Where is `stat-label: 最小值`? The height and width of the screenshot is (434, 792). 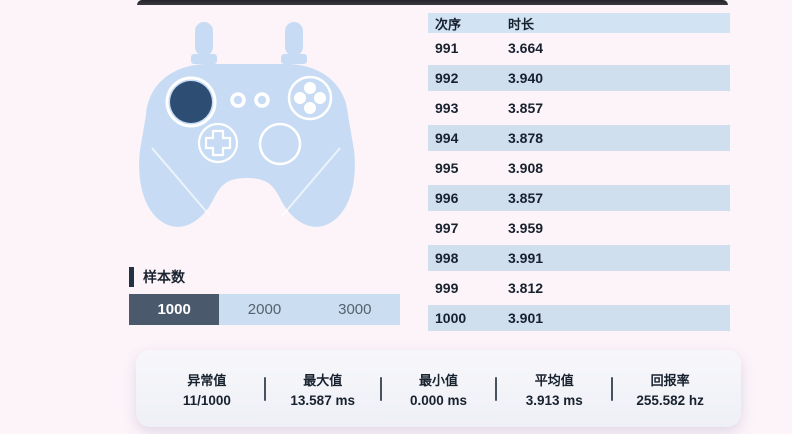 stat-label: 最小值 is located at coordinates (438, 380).